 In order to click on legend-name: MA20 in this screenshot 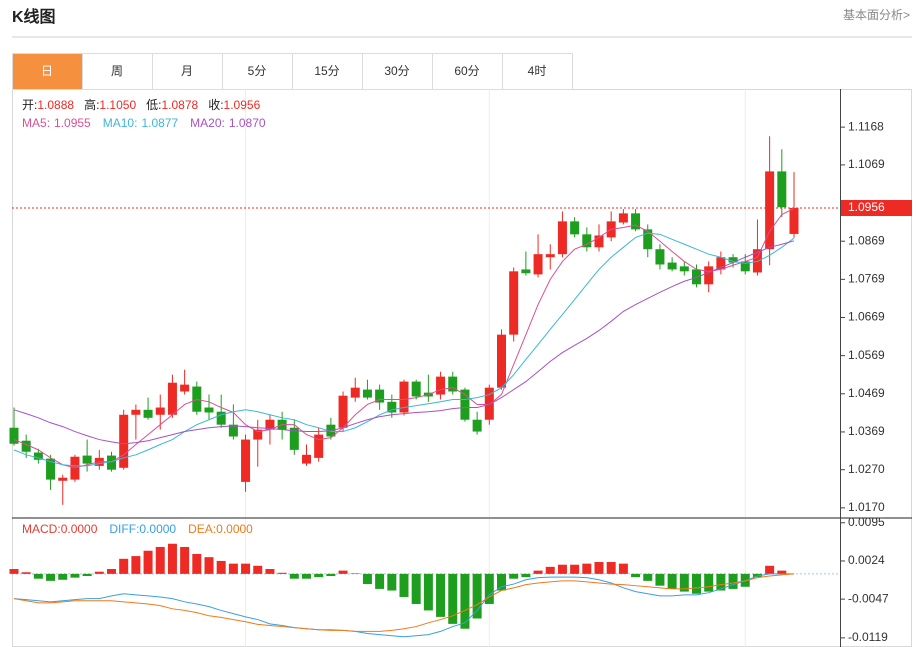, I will do `click(206, 123)`.